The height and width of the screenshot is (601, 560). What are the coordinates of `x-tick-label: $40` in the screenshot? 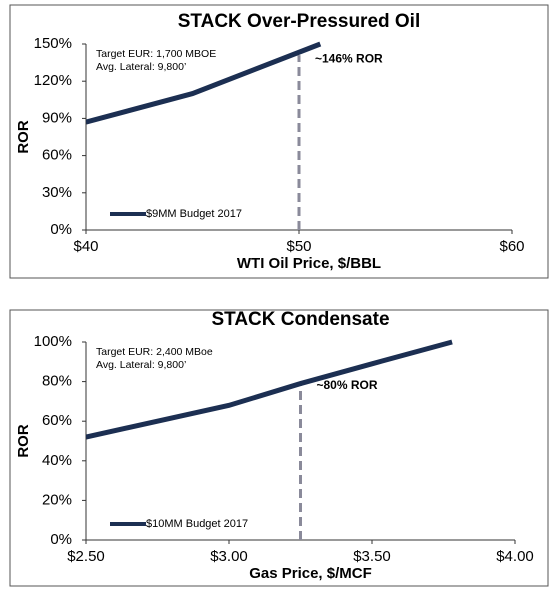 It's located at (85, 246).